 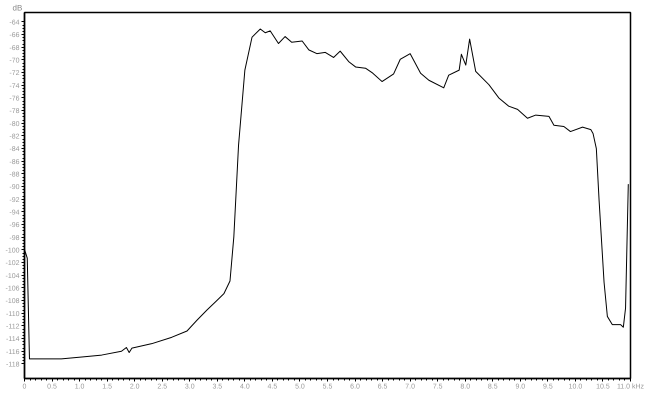 What do you see at coordinates (17, 8) in the screenshot?
I see `y-axis-title: dB` at bounding box center [17, 8].